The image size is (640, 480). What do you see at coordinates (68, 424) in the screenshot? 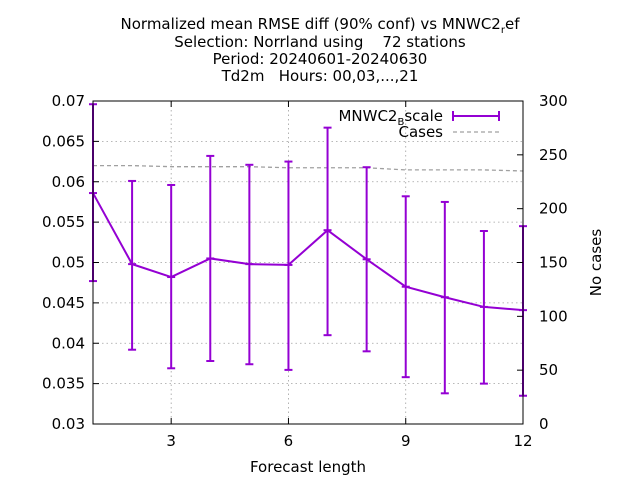
I see `y-left-tick-label: 0.03` at bounding box center [68, 424].